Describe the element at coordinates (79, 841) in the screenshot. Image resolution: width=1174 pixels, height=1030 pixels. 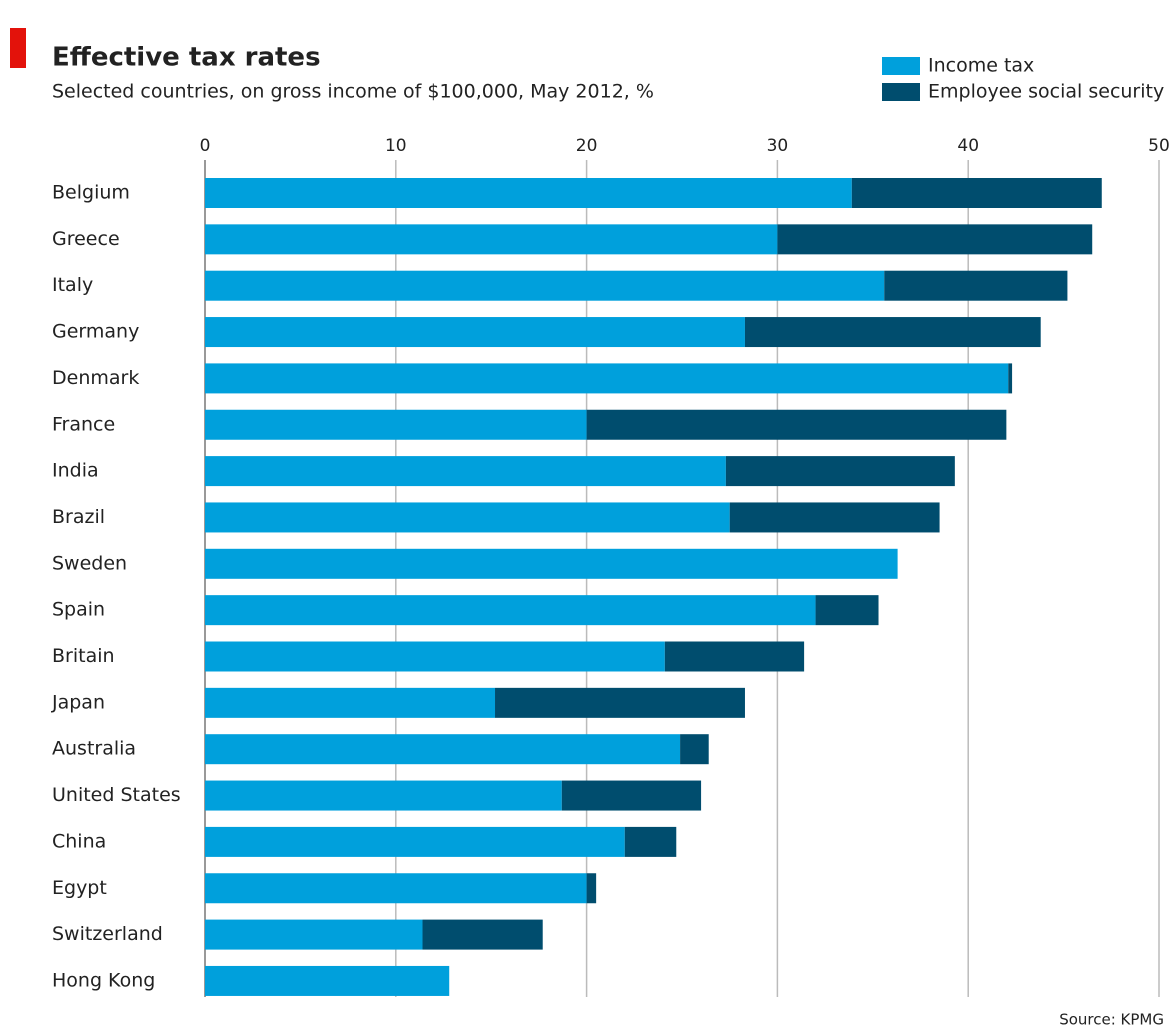
I see `y-tick-label: China` at that location.